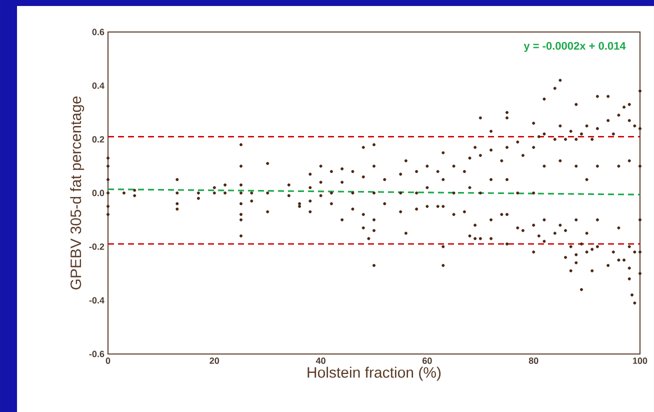 This screenshot has height=412, width=654. I want to click on y-tick-label: -0.4, so click(96, 300).